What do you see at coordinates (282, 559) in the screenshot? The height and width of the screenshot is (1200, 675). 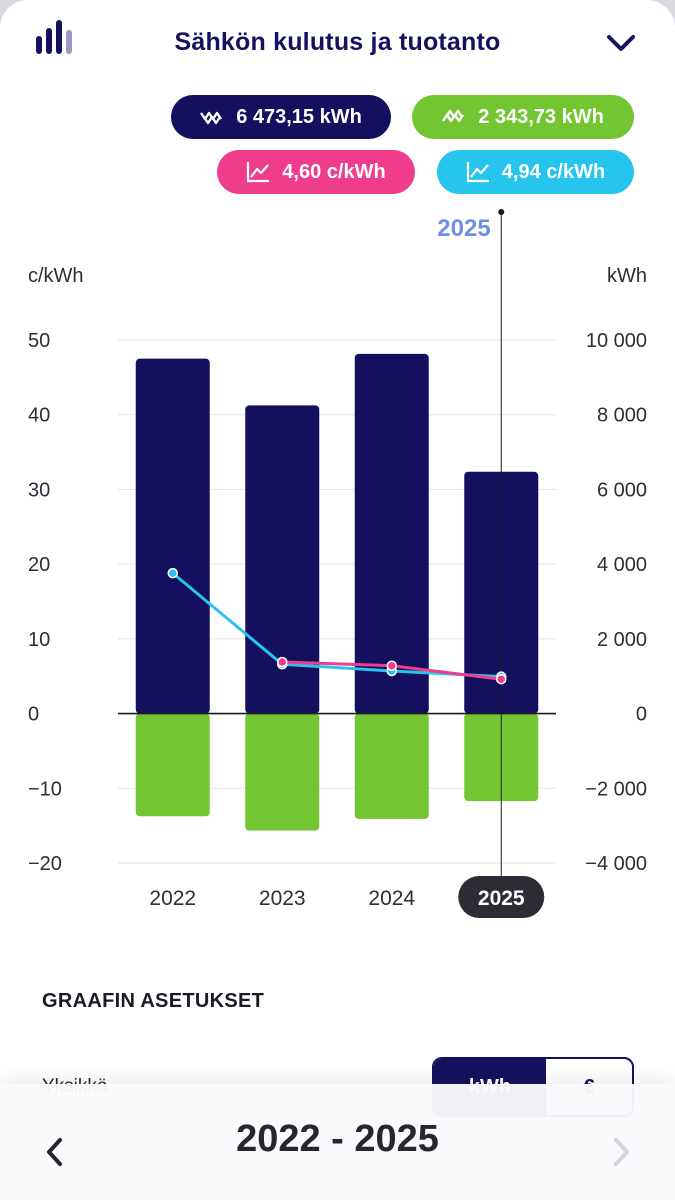 I see `consumption-bar-2023` at bounding box center [282, 559].